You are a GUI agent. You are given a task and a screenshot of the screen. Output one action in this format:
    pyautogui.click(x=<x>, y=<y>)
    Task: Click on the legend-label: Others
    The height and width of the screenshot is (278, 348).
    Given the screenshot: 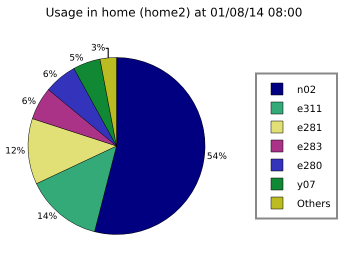 What is the action you would take?
    pyautogui.click(x=314, y=204)
    